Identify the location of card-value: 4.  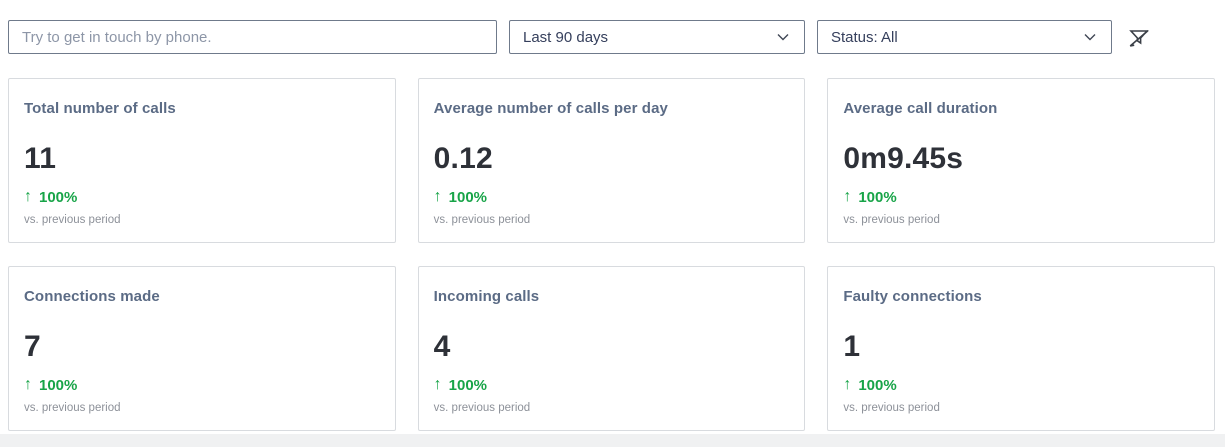
(442, 346).